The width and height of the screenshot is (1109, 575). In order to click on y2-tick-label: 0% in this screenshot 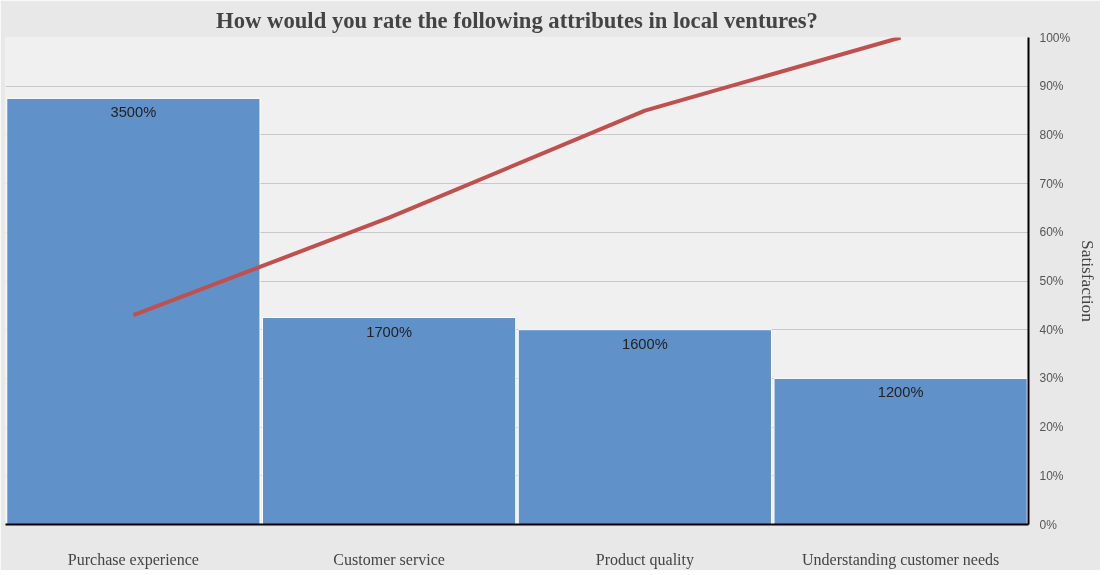, I will do `click(1048, 524)`.